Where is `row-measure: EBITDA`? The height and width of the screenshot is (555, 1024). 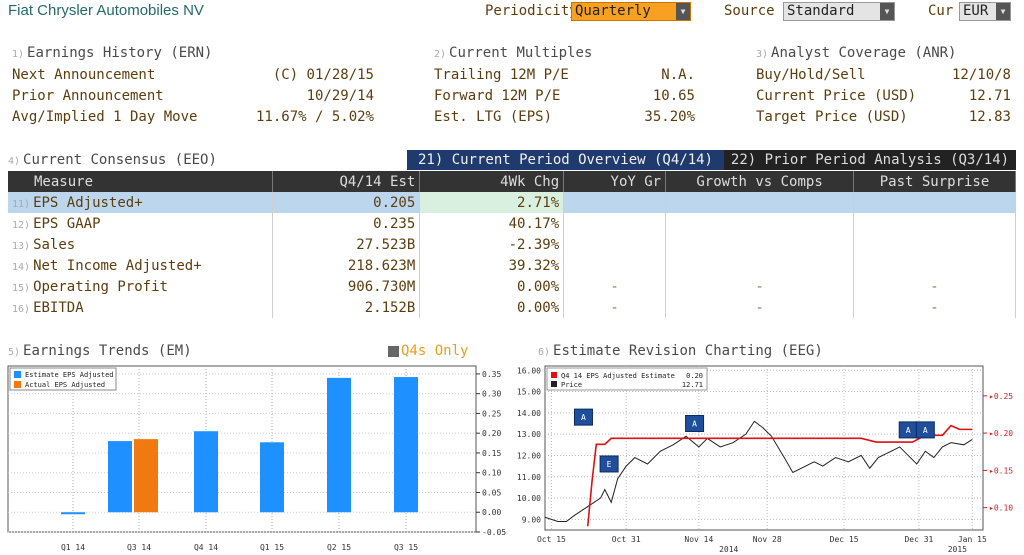 row-measure: EBITDA is located at coordinates (58, 307).